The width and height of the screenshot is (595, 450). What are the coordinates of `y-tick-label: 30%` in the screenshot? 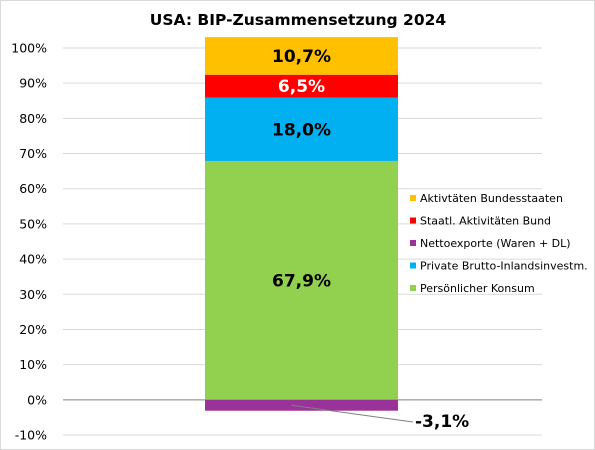 It's located at (33, 294).